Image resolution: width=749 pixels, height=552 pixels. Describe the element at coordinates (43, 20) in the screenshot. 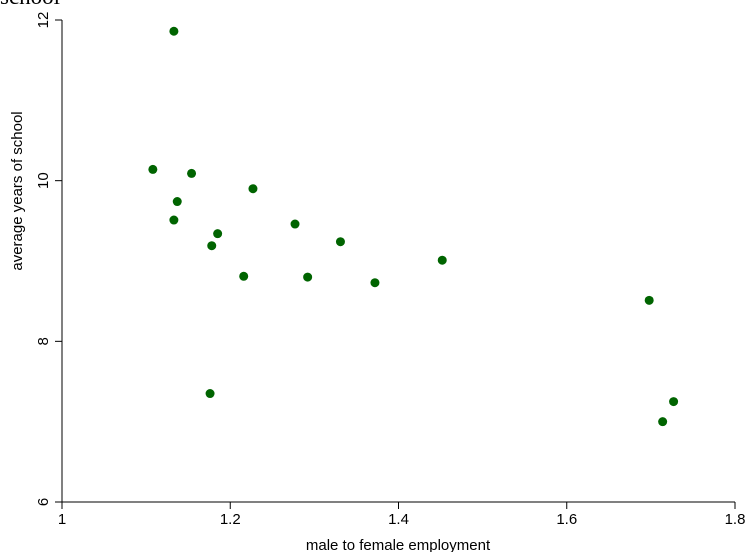

I see `y-tick-label: 12` at that location.